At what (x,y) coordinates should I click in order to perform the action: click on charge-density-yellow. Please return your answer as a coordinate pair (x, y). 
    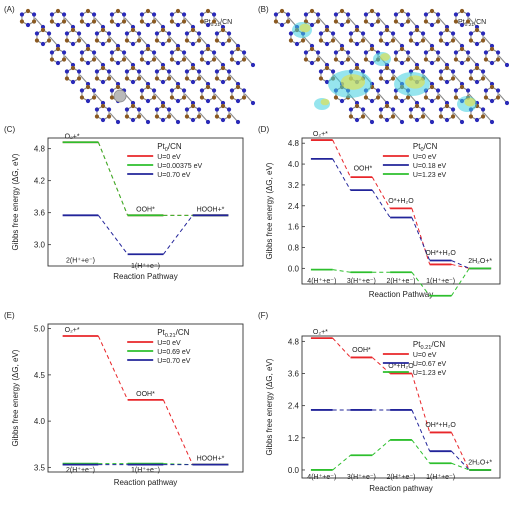
    Looking at the image, I should click on (305, 28).